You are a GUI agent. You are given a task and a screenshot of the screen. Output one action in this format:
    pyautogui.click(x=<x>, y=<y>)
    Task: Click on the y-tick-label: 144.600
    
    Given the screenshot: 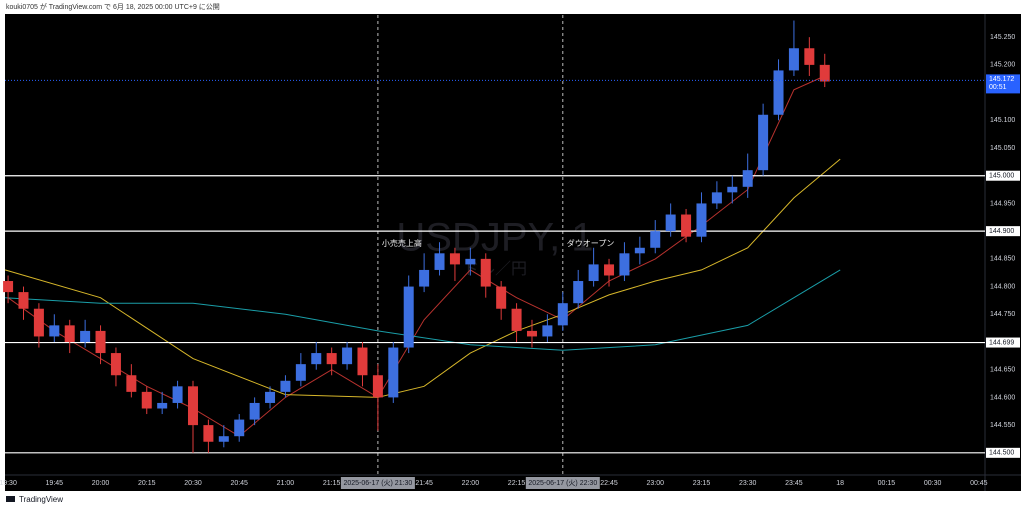 What is the action you would take?
    pyautogui.click(x=1002, y=397)
    